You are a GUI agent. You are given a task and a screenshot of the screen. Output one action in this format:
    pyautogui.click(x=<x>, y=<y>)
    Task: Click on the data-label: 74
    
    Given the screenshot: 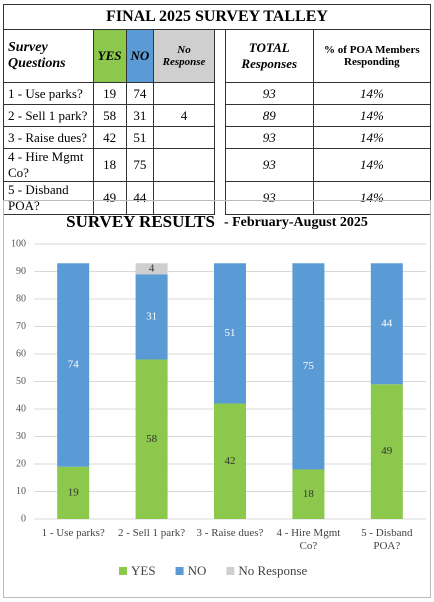 What is the action you would take?
    pyautogui.click(x=74, y=365)
    